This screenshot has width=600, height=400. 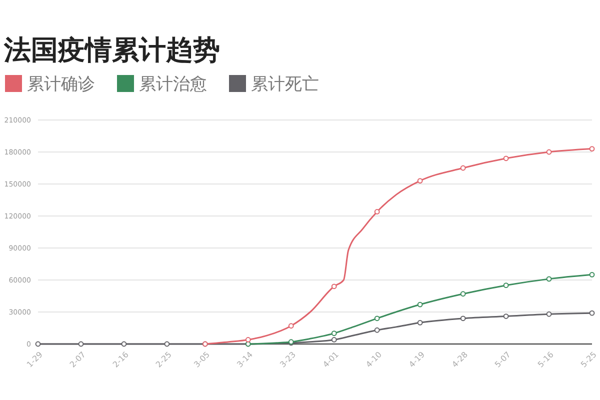 What do you see at coordinates (61, 84) in the screenshot?
I see `legend-label: 累计确诊` at bounding box center [61, 84].